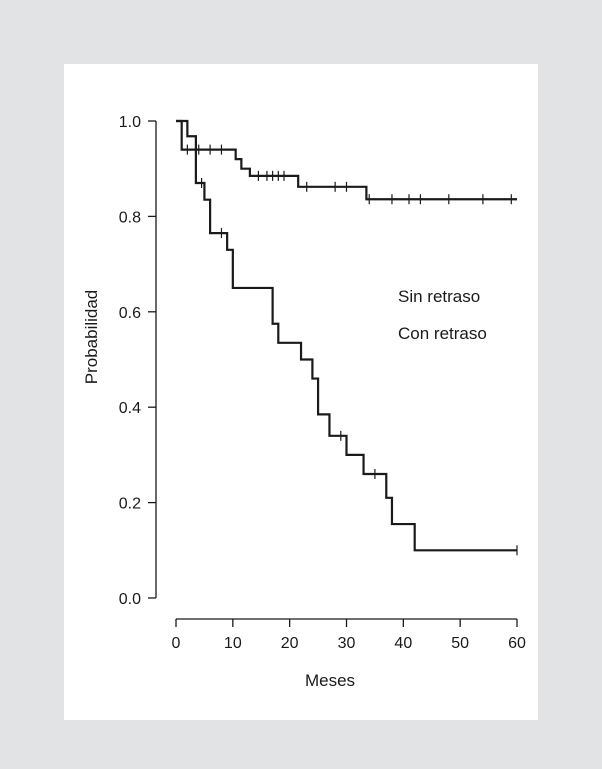  I want to click on y-tick-label: 0.8, so click(130, 217).